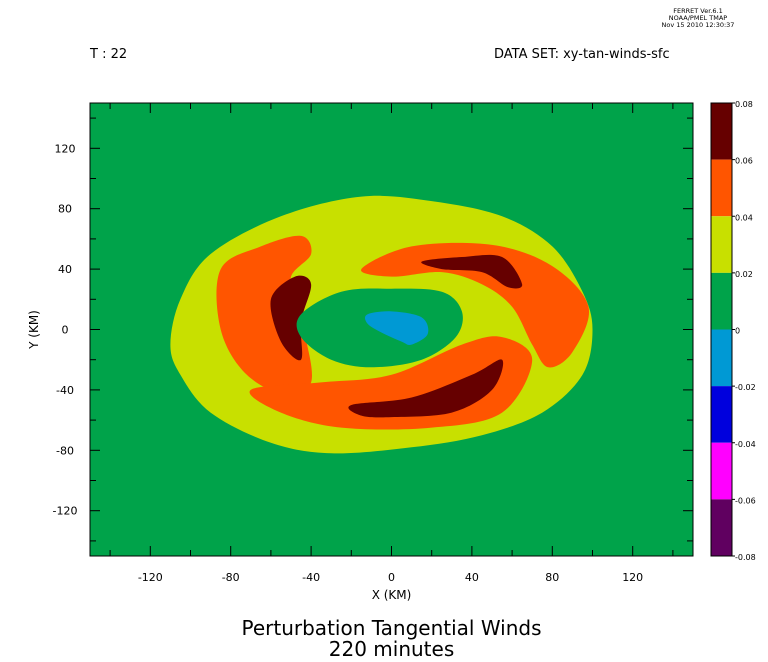 This screenshot has width=768, height=662. What do you see at coordinates (65, 269) in the screenshot?
I see `y-tick-label: 40` at bounding box center [65, 269].